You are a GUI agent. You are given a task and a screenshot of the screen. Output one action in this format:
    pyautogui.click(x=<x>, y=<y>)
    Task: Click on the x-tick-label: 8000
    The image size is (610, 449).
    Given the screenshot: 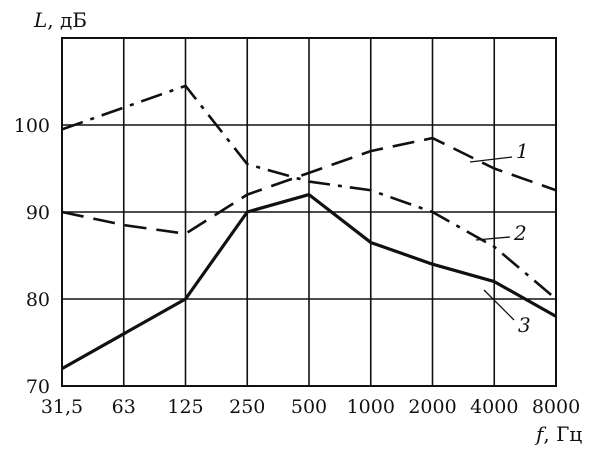 What is the action you would take?
    pyautogui.click(x=556, y=407)
    